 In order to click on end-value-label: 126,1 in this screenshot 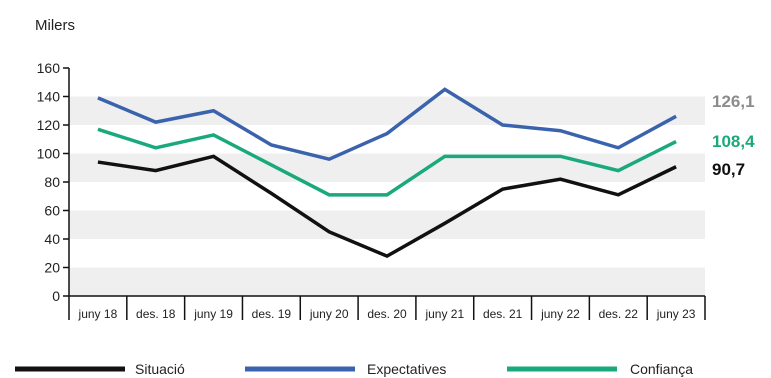, I will do `click(733, 101)`.